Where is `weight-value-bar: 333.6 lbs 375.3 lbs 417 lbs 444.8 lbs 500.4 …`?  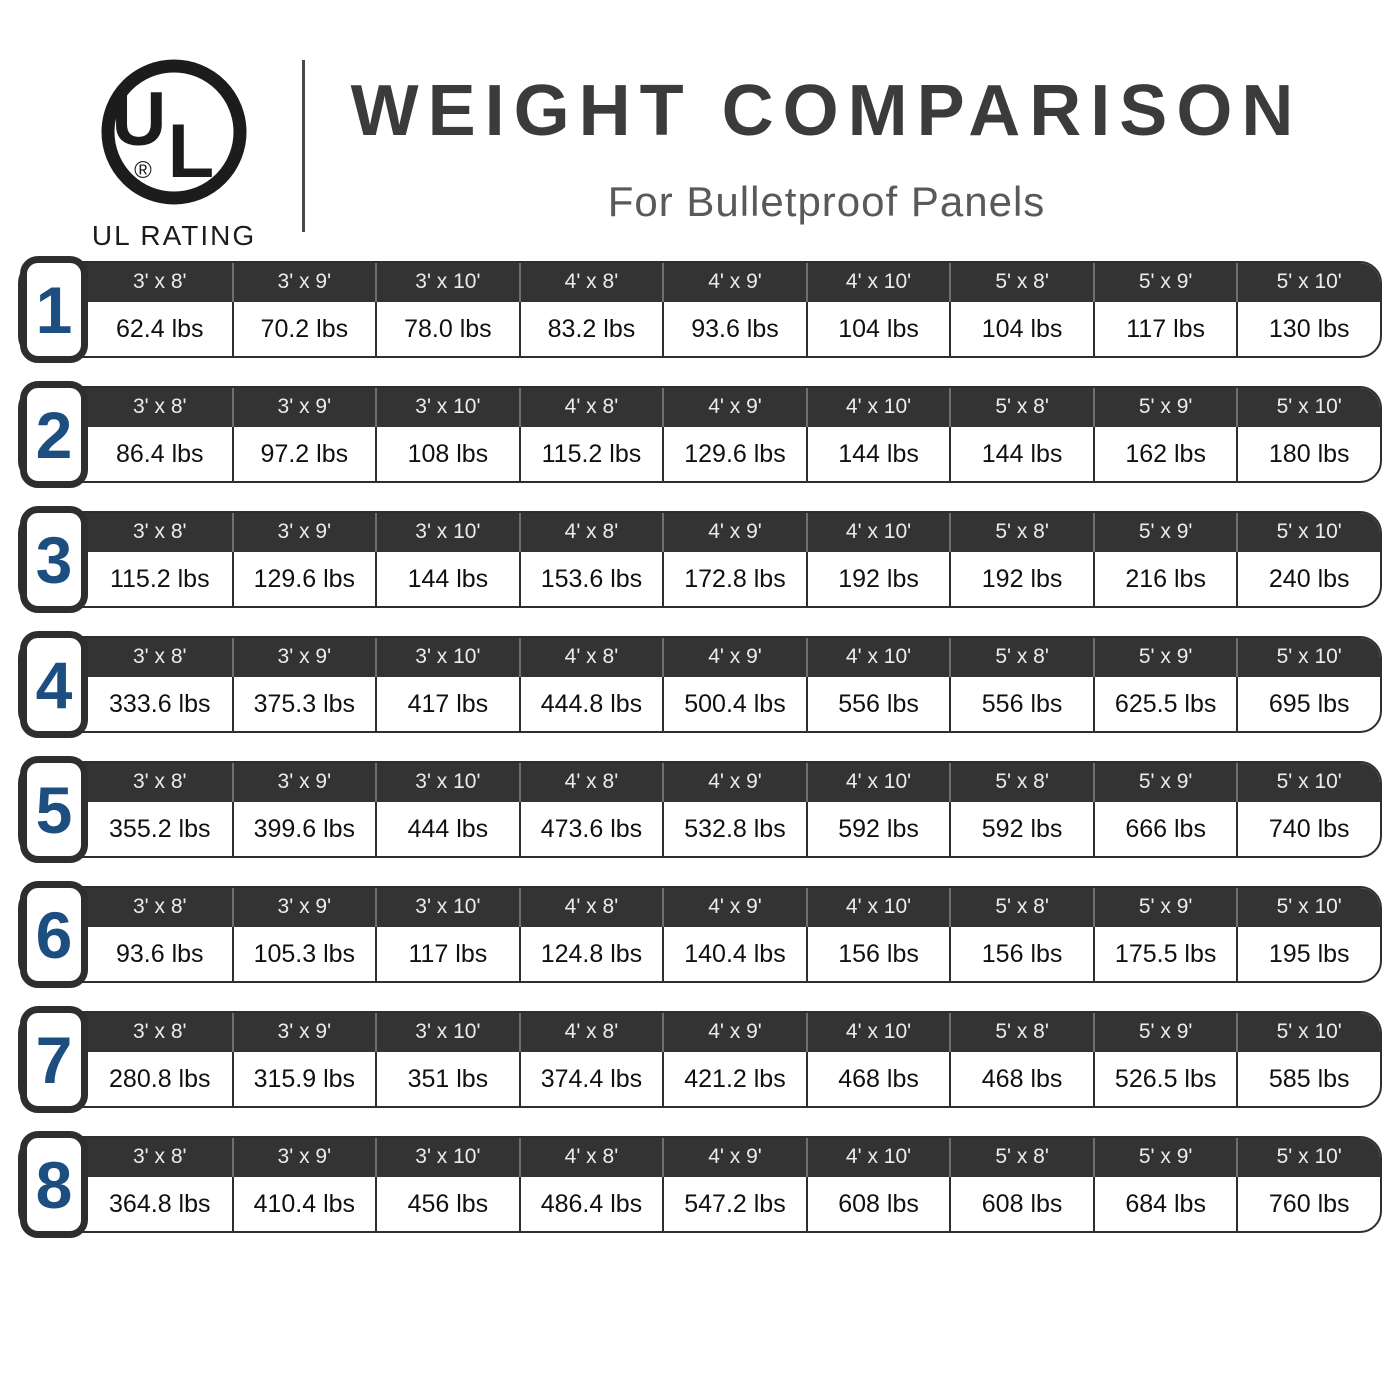
weight-value-bar: 333.6 lbs 375.3 lbs 417 lbs 444.8 lbs 500.4 … is located at coordinates (700, 704).